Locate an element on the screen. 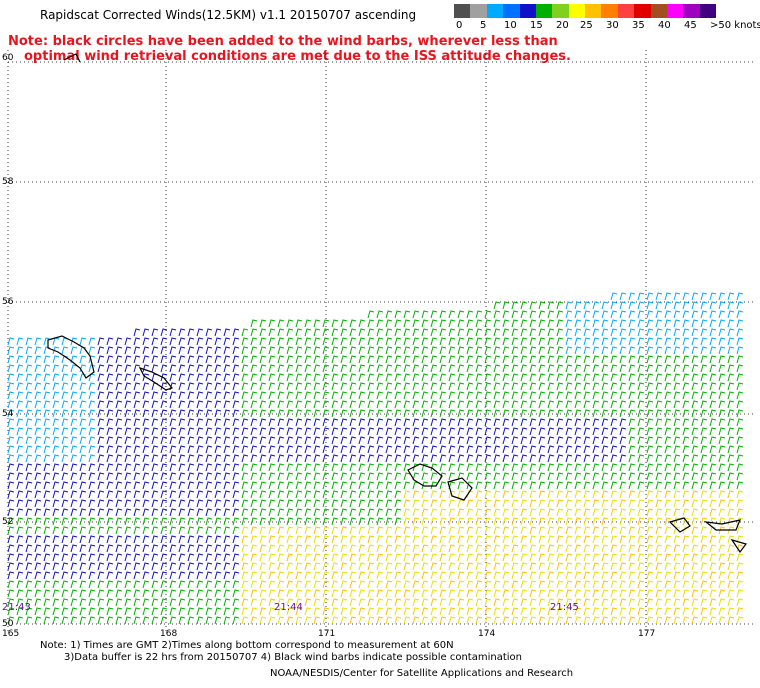 The image size is (760, 688). scale-label-25: 25 is located at coordinates (586, 25).